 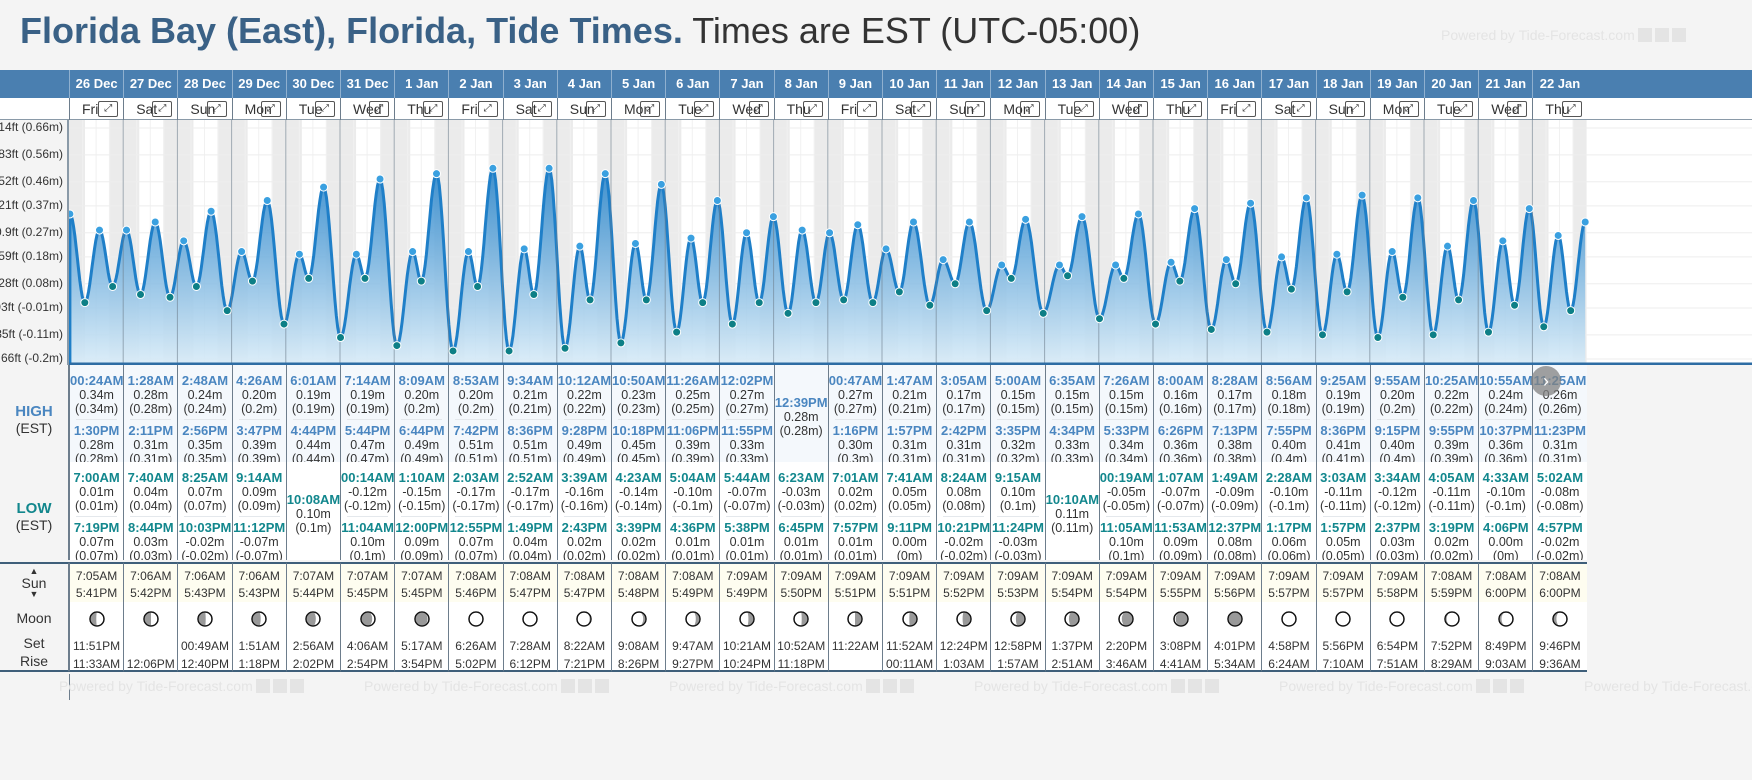 What do you see at coordinates (421, 394) in the screenshot?
I see `high-tide-entry: 8:09AM 0.20m (0.2m)` at bounding box center [421, 394].